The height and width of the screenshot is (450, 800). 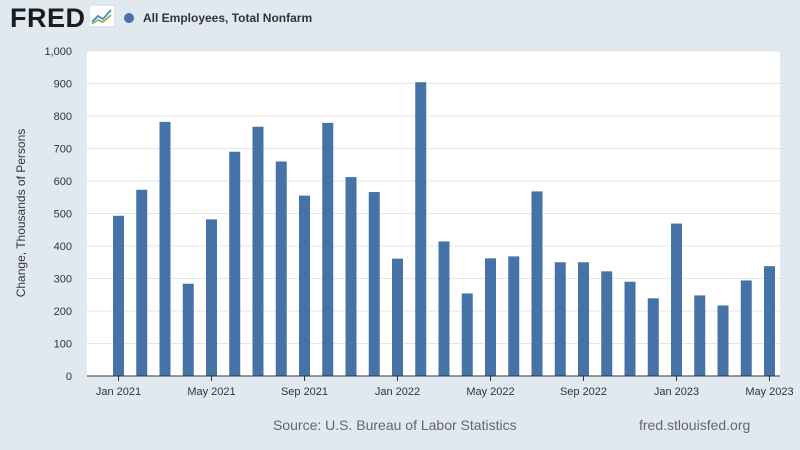 I want to click on bar-apr-2021, so click(x=188, y=329).